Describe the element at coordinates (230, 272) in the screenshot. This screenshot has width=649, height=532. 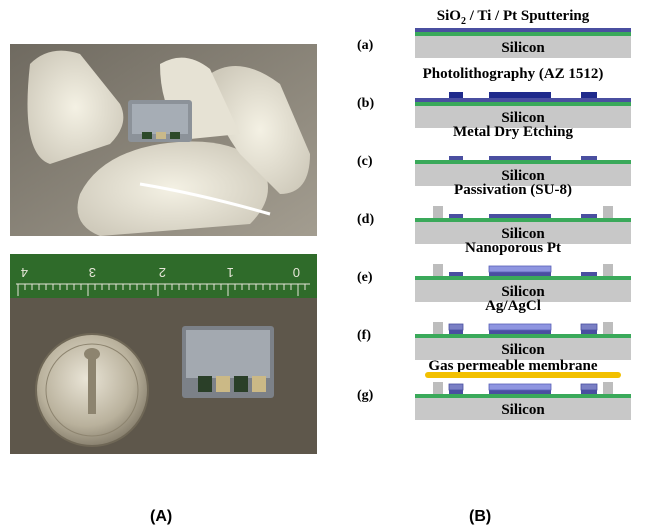
I see `ruler-number-1: 1` at that location.